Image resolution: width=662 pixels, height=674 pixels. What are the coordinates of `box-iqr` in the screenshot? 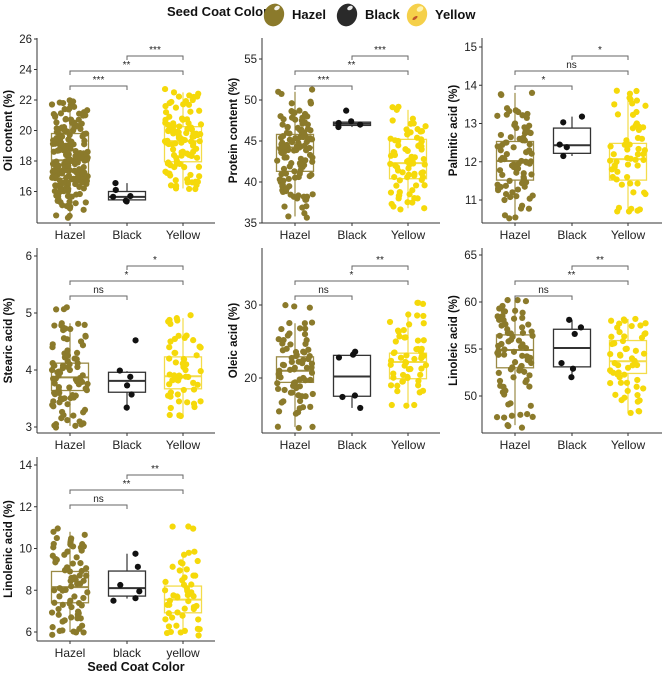 It's located at (127, 382).